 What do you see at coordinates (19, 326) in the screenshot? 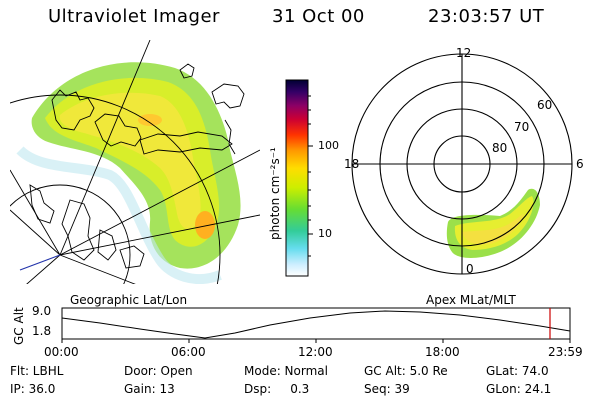
I see `timeline-ylabel: GC Alt` at bounding box center [19, 326].